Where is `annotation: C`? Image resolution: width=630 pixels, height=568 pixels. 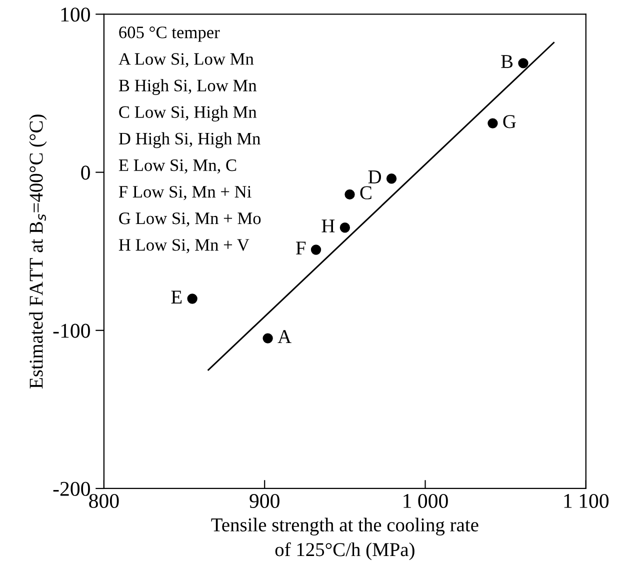
annotation: C is located at coordinates (366, 193).